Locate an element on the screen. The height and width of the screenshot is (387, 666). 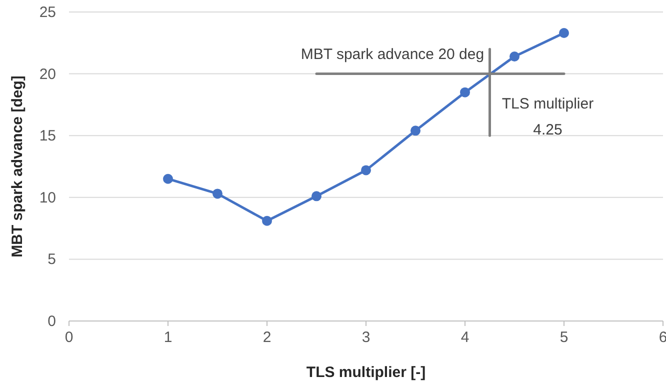
annotation: MBT spark advance 20 deg is located at coordinates (392, 54).